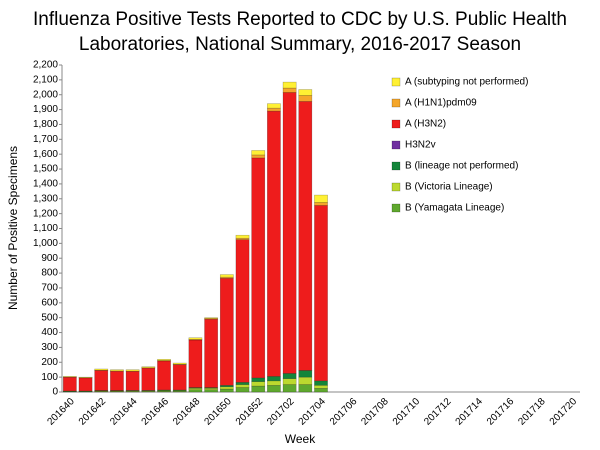 Image resolution: width=600 pixels, height=450 pixels. I want to click on y-tick-label: 100, so click(49, 377).